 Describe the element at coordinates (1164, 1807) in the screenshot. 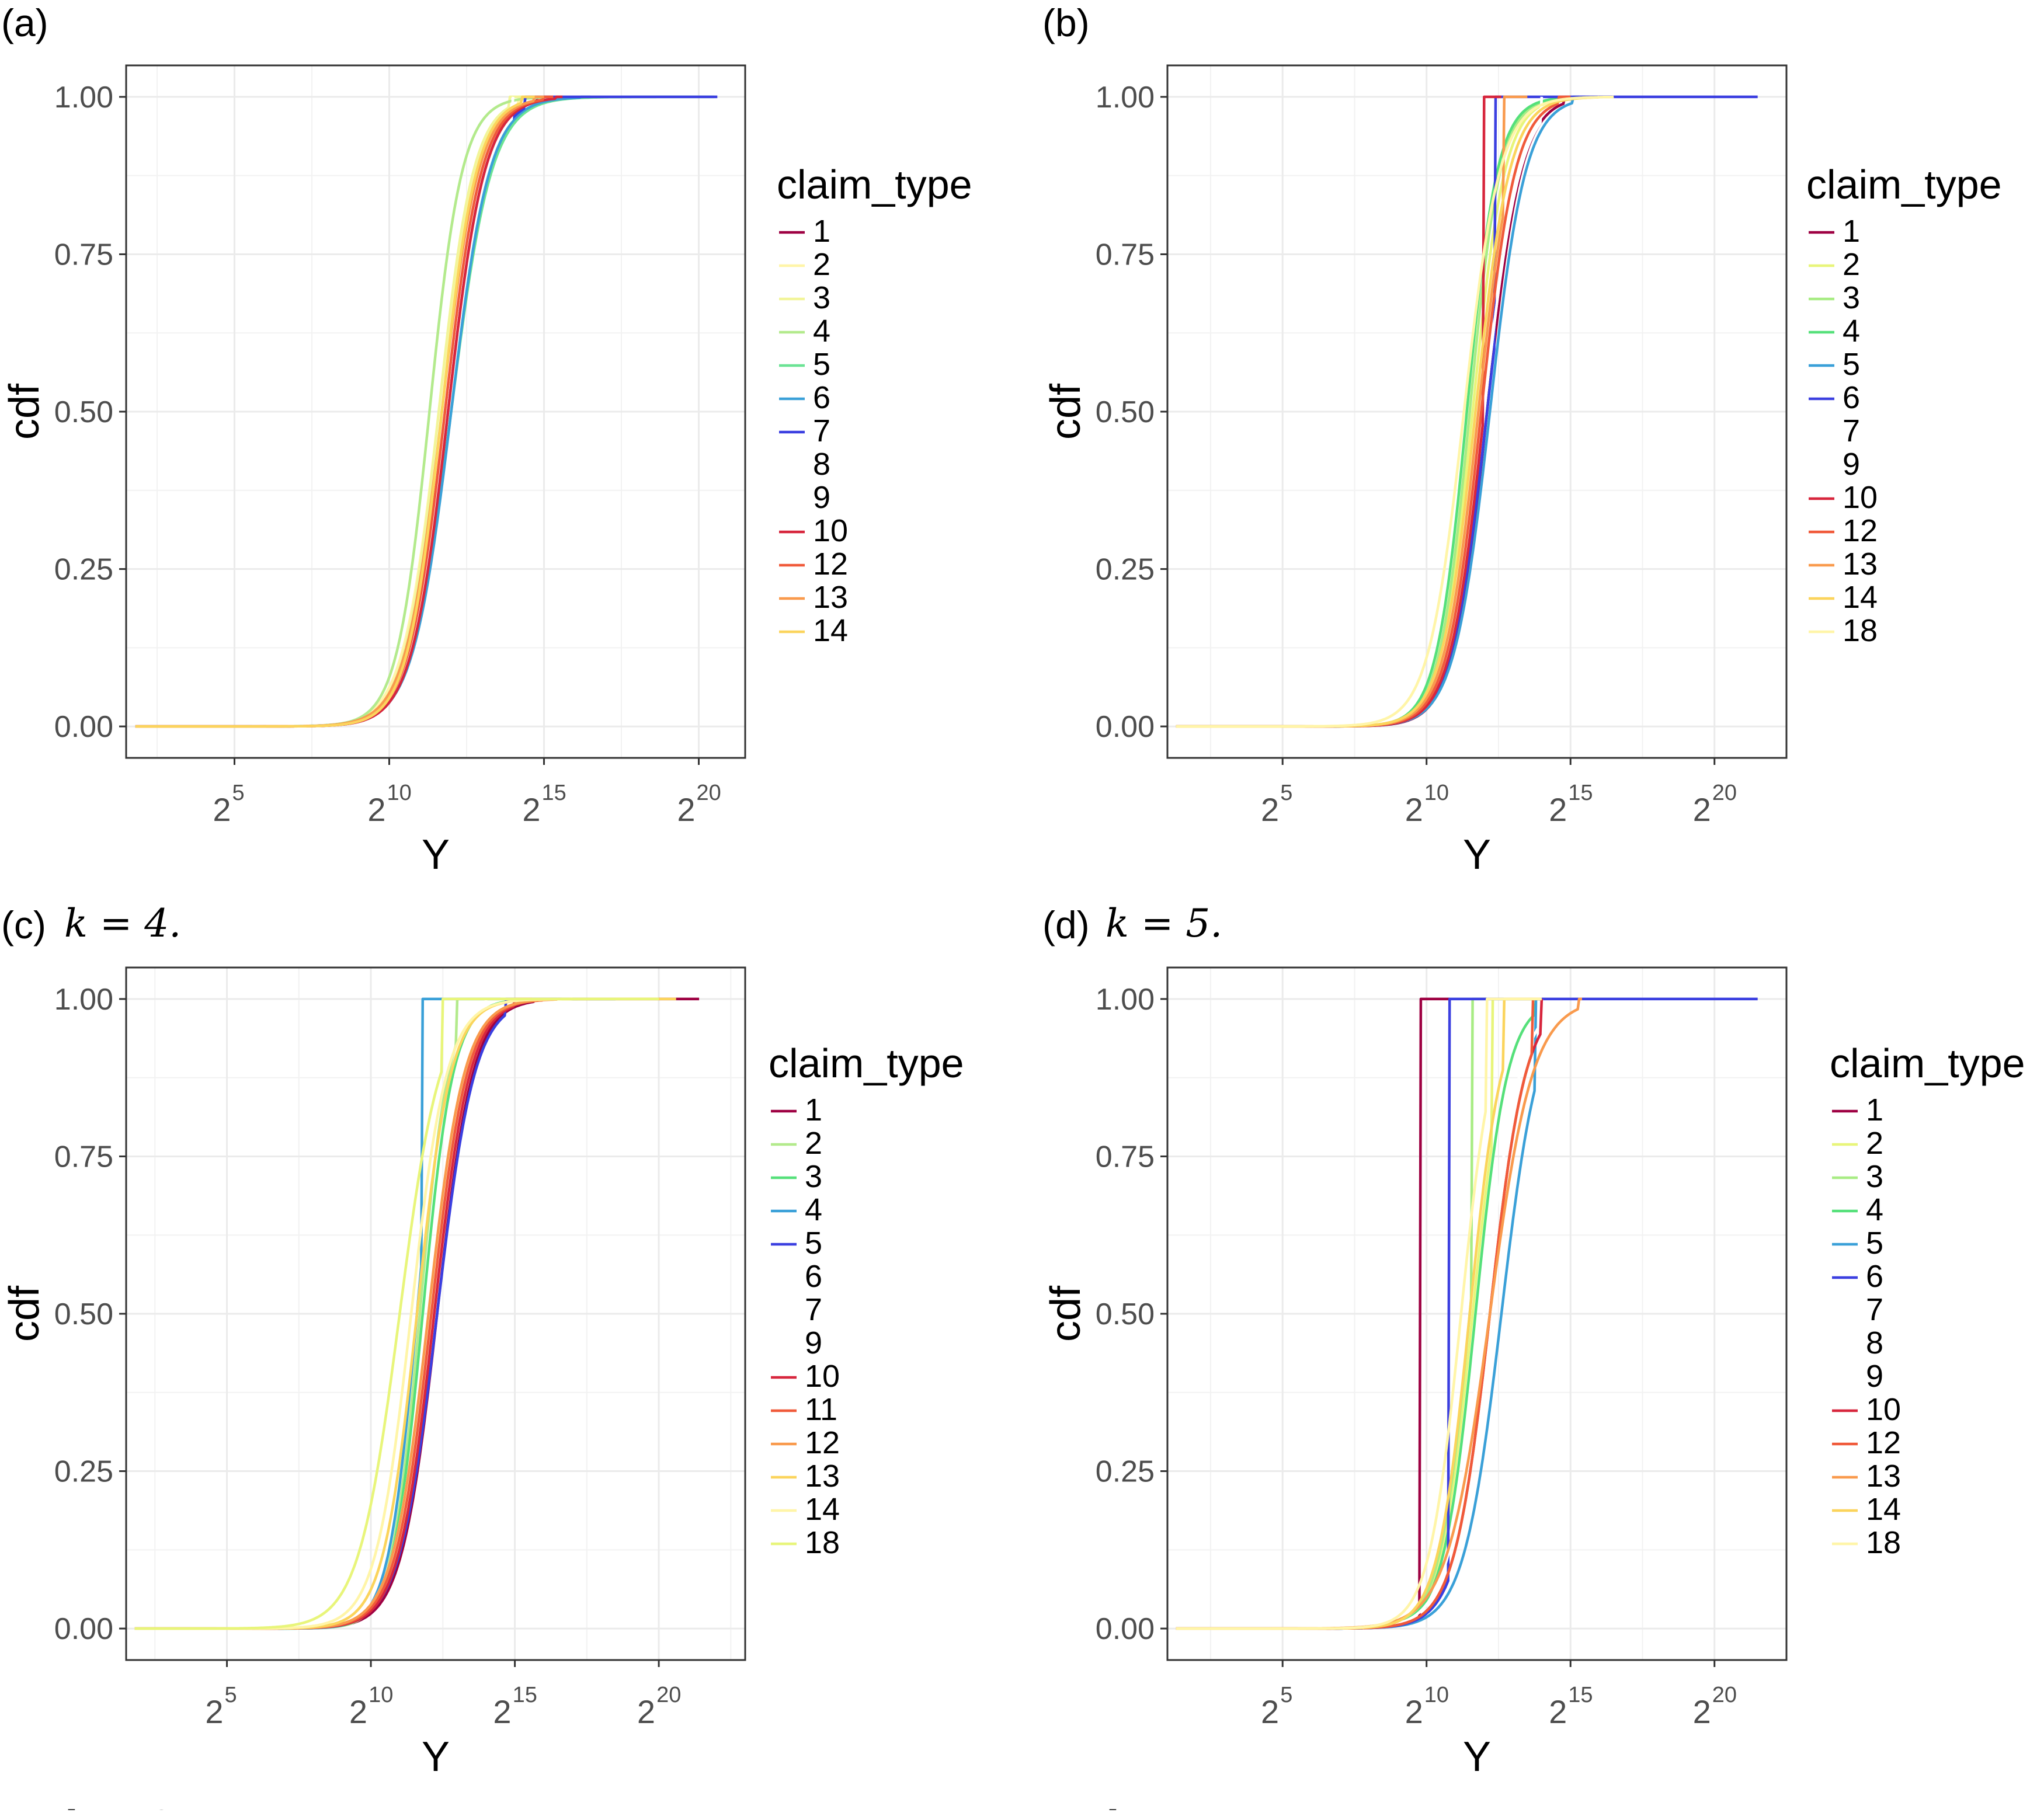

I see `panel-caption: k = 7.` at that location.